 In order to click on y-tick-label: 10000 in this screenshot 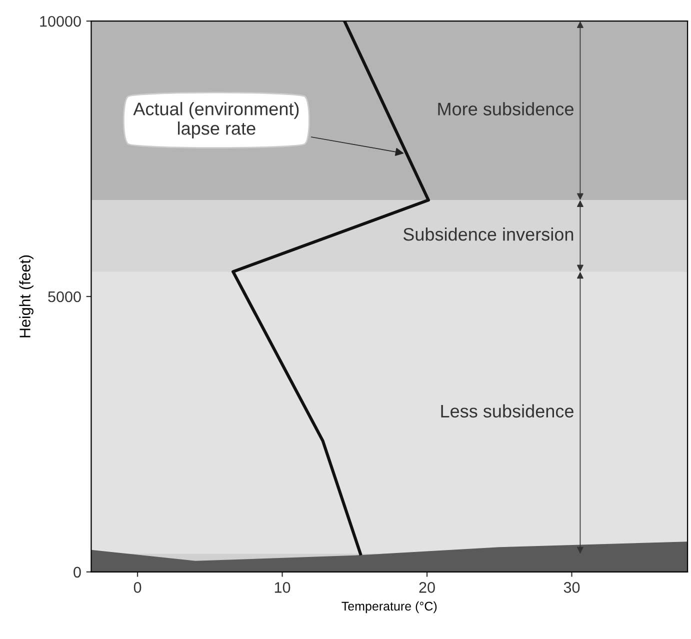, I will do `click(60, 21)`.